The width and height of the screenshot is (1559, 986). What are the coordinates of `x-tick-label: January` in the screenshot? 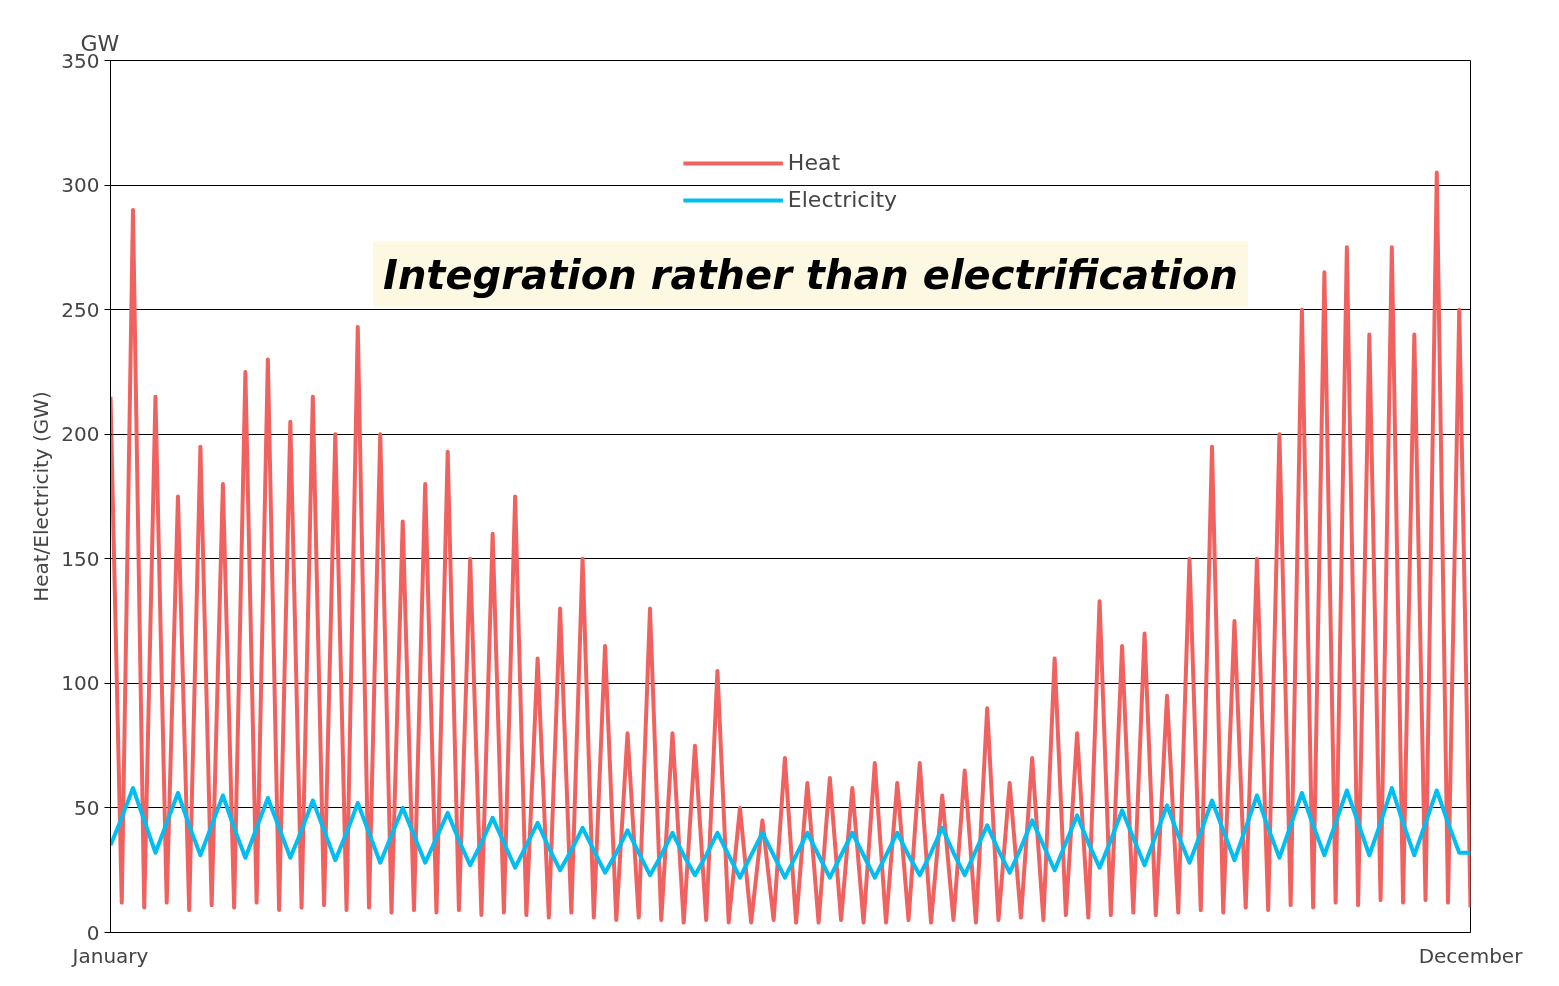 It's located at (109, 955).